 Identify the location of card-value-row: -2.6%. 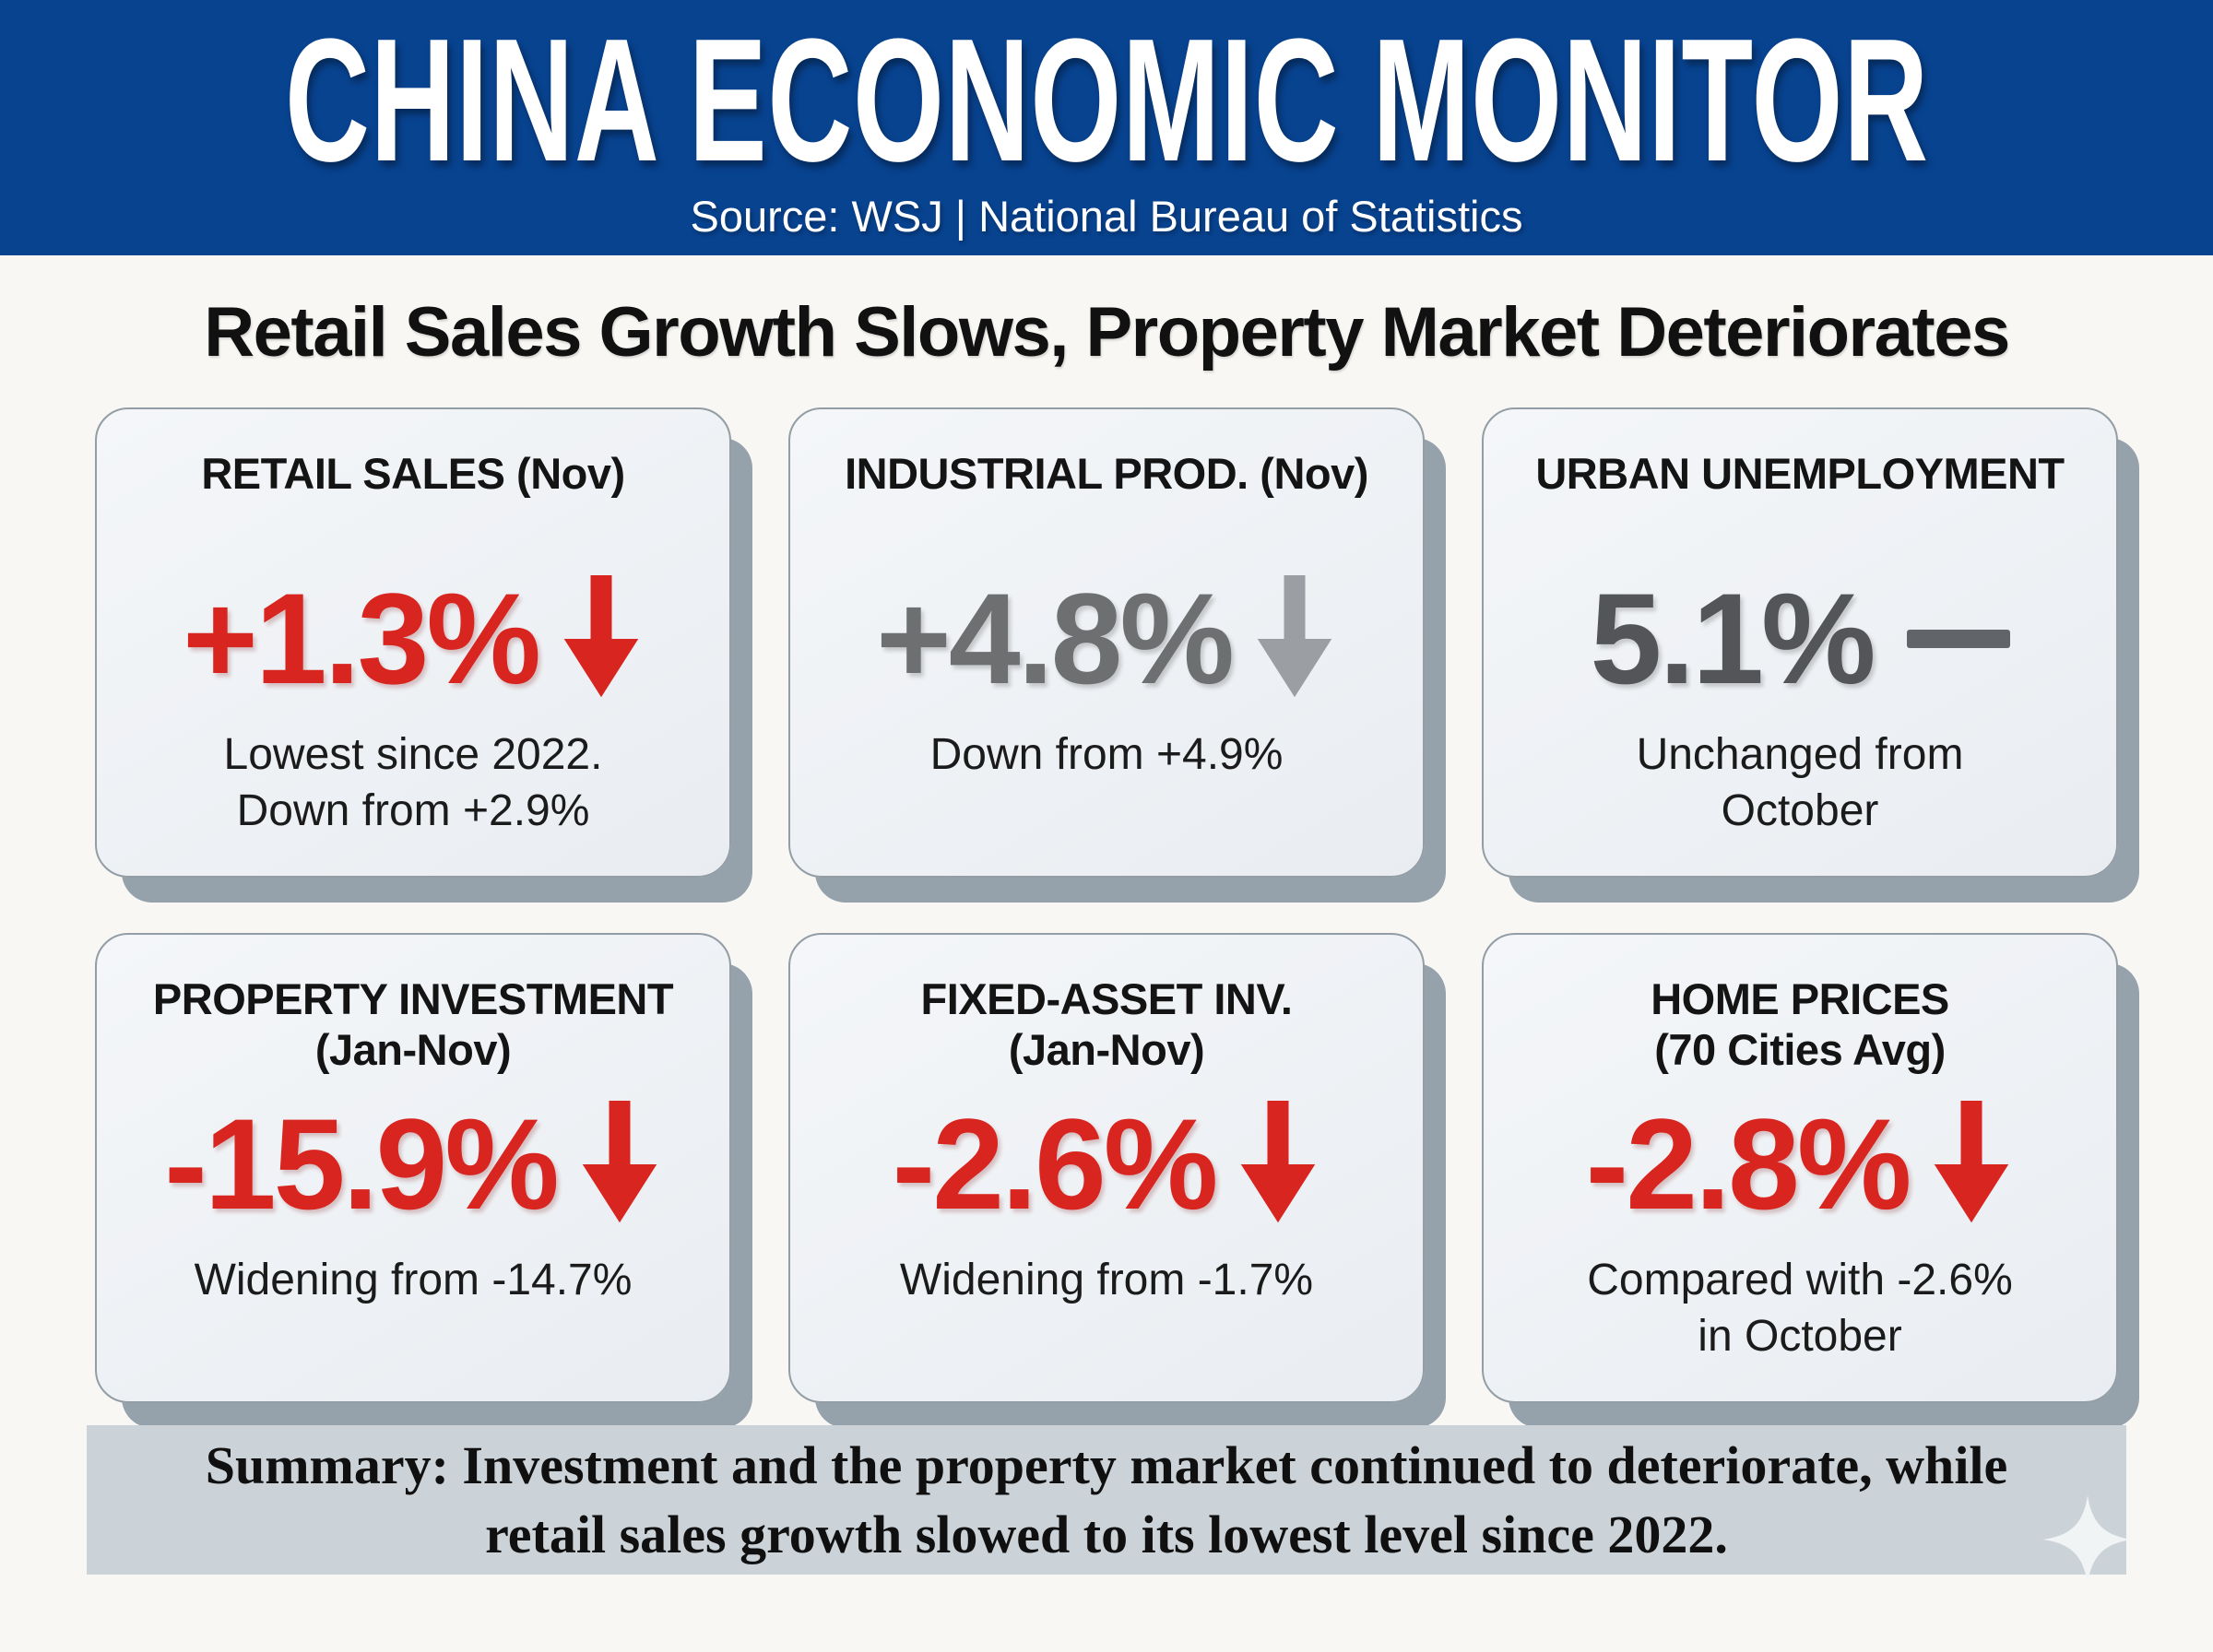
(1107, 1164).